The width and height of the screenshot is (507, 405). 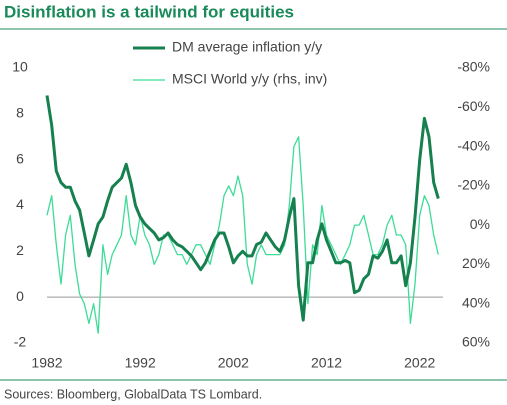 I want to click on y-tick-label: 8, so click(x=20, y=113).